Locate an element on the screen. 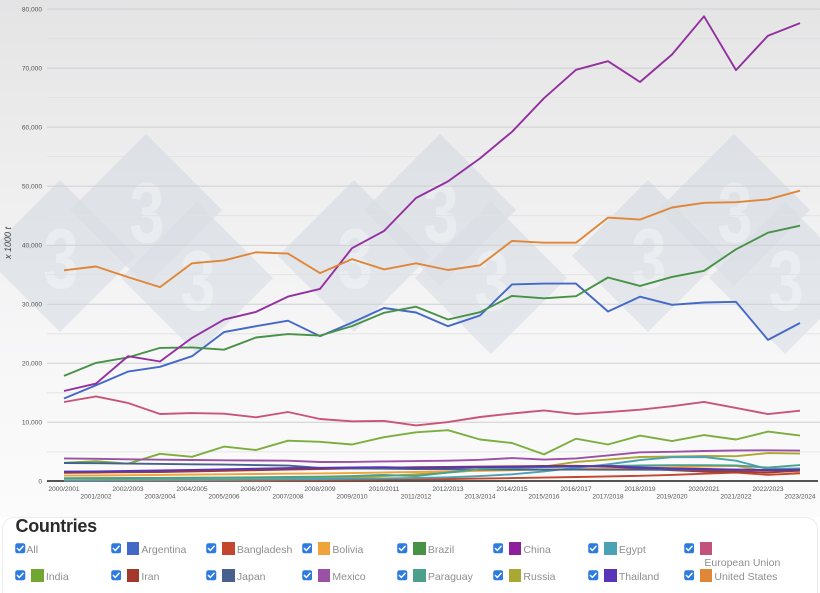 The image size is (820, 593). svg-text: 2017/2018 is located at coordinates (608, 497).